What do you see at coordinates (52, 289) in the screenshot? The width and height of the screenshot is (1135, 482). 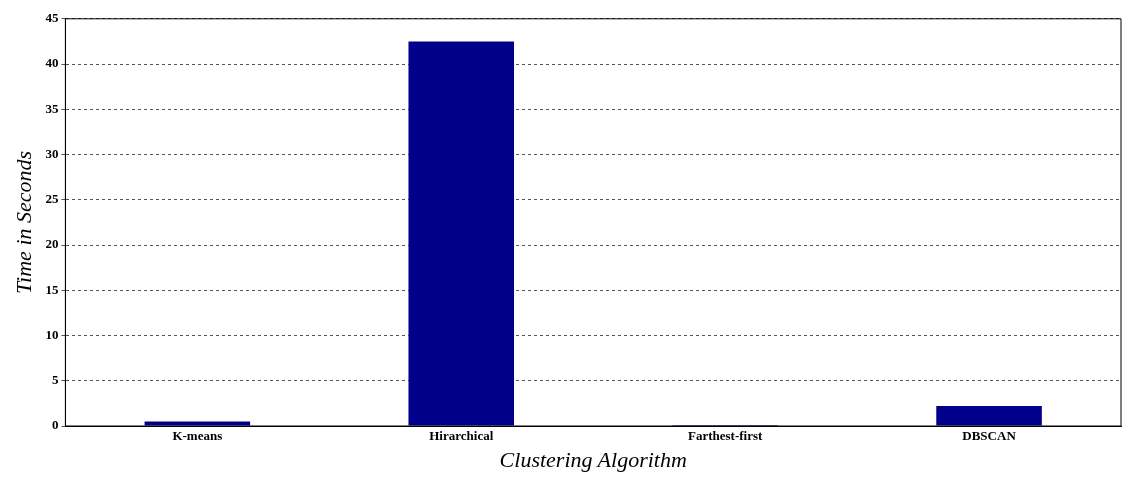 I see `y-tick-label: 15` at bounding box center [52, 289].